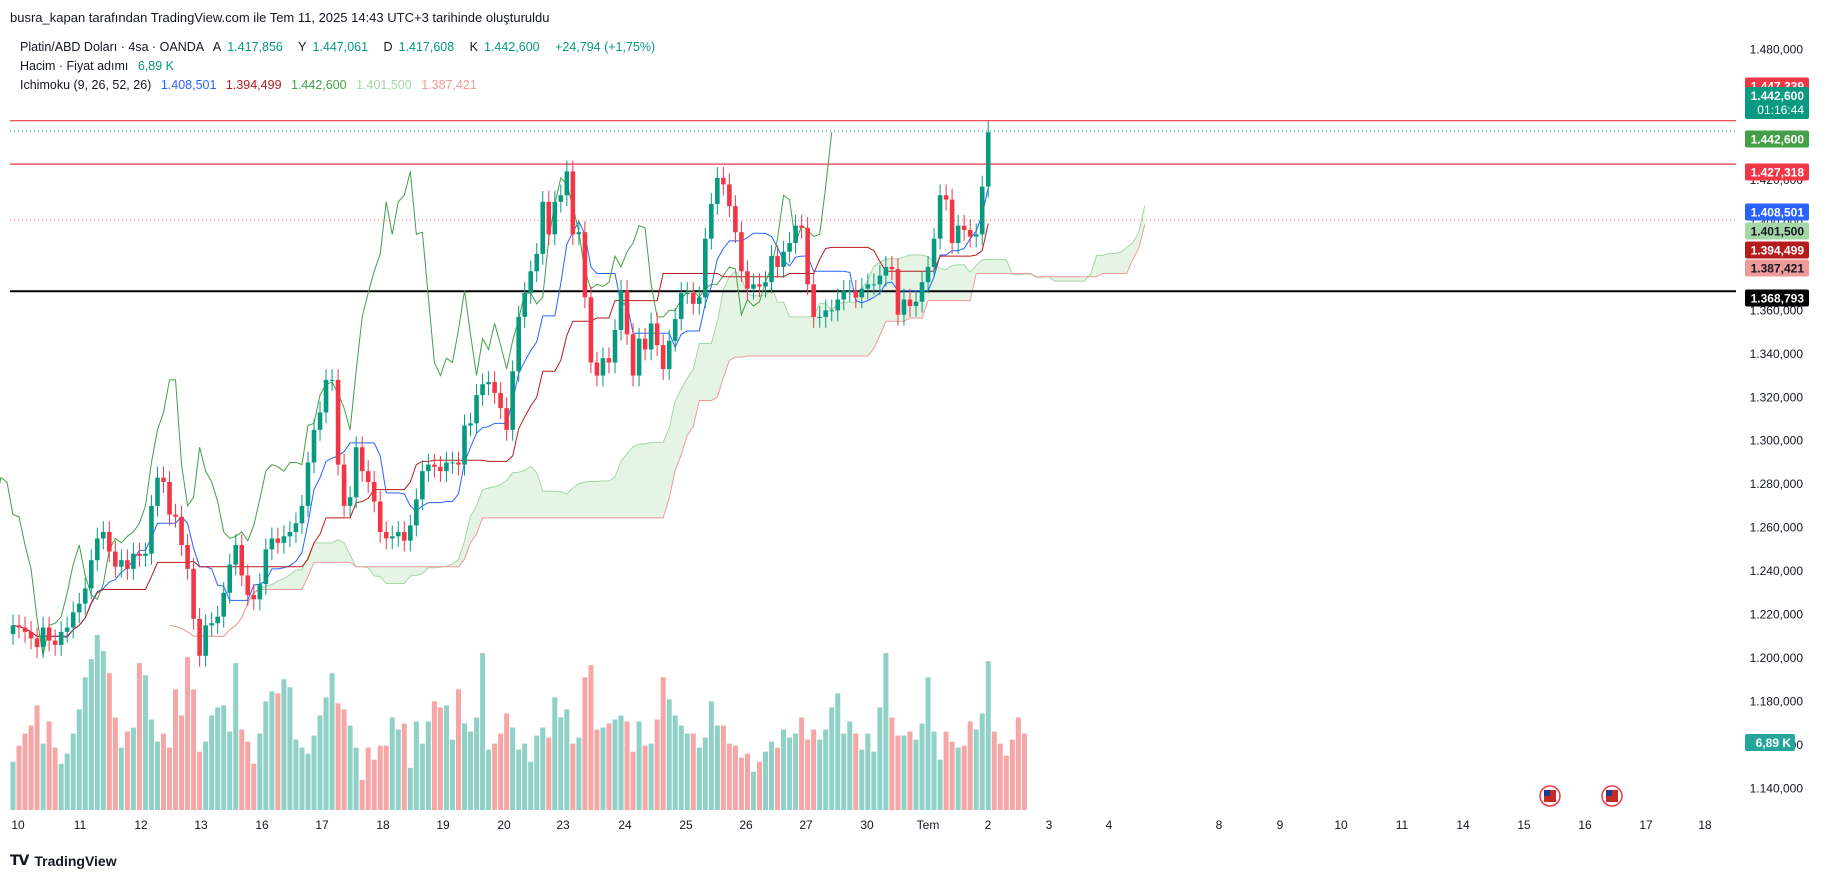  What do you see at coordinates (563, 825) in the screenshot?
I see `time-tick-label: 23` at bounding box center [563, 825].